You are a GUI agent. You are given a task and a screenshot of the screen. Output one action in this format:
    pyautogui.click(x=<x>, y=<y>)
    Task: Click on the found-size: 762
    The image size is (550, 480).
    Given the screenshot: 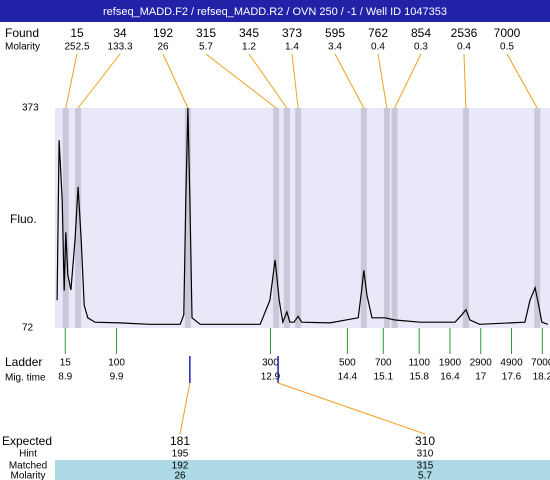 What is the action you would take?
    pyautogui.click(x=378, y=33)
    